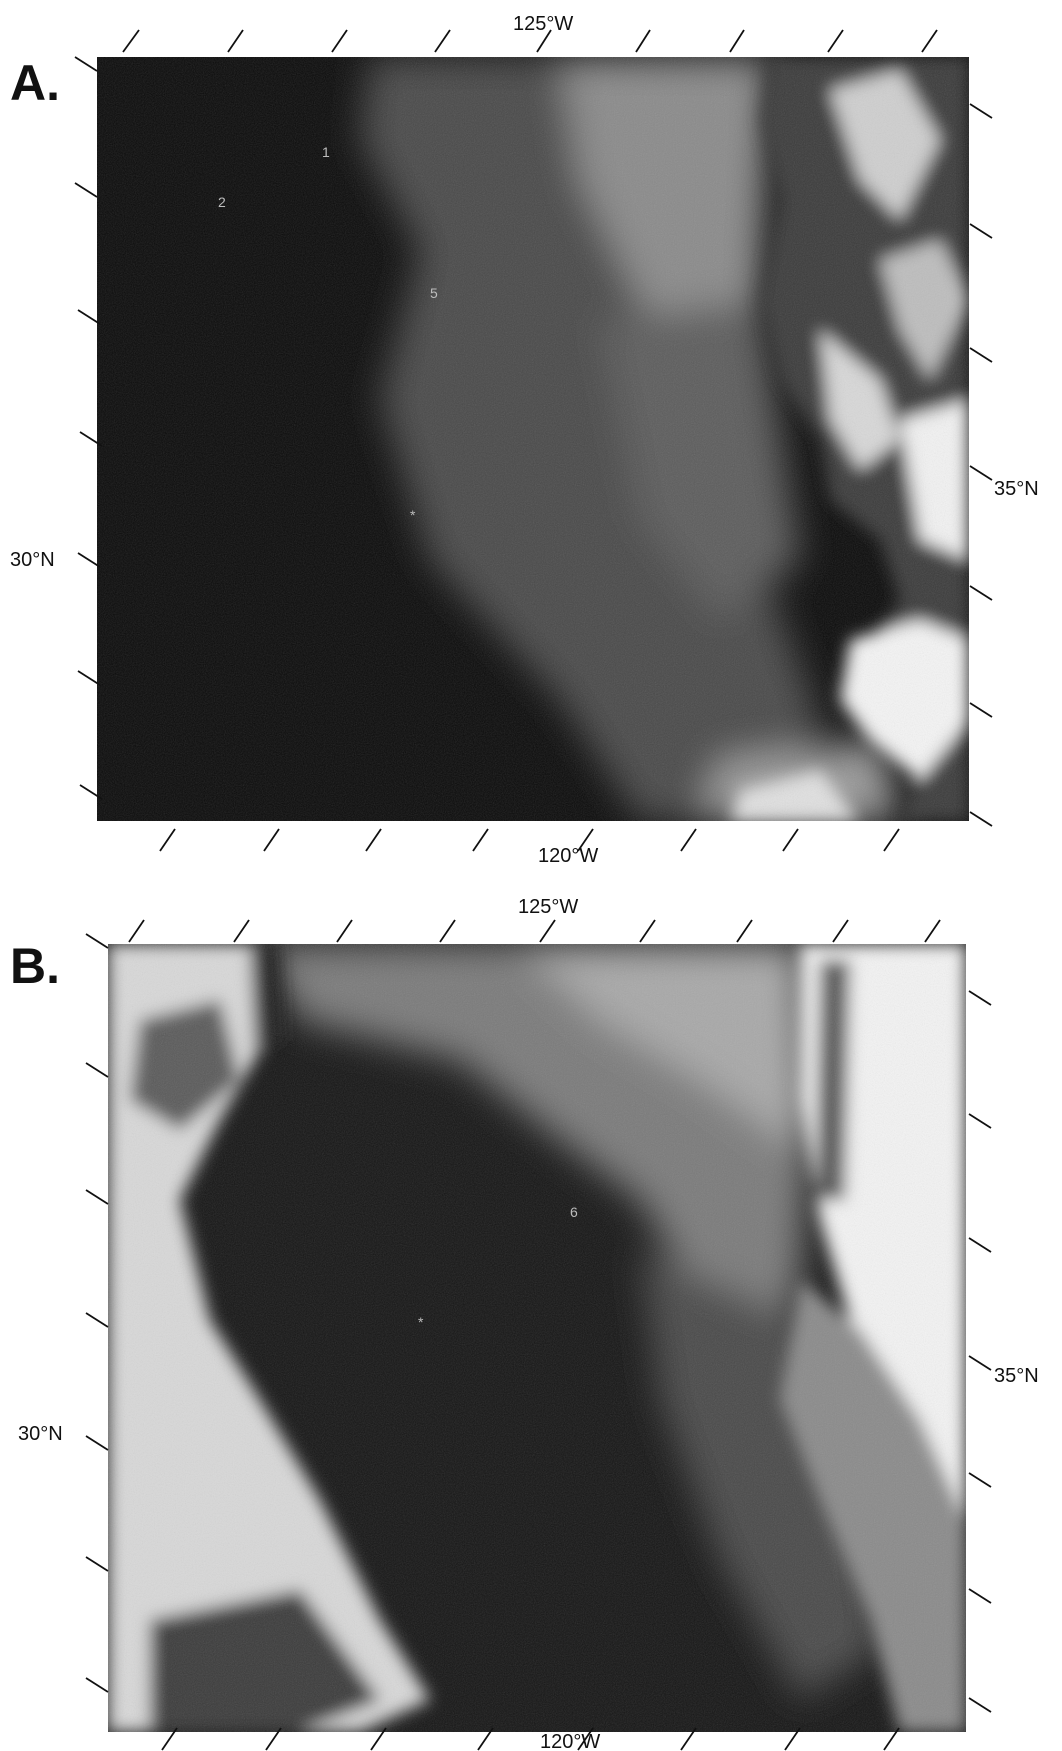 This screenshot has width=1062, height=1751. Describe the element at coordinates (222, 202) in the screenshot. I see `marker-2: 2` at that location.